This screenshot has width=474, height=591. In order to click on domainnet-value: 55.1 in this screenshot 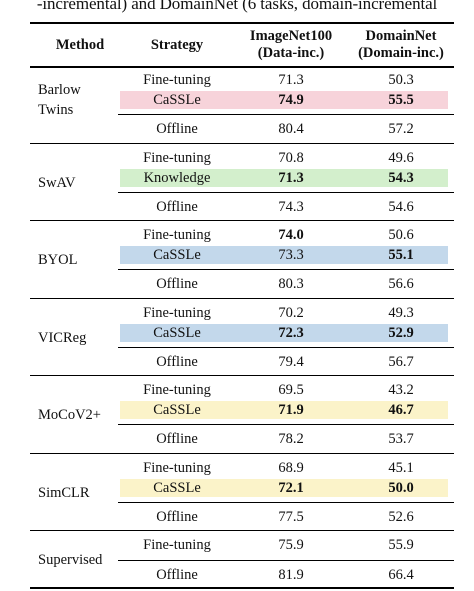, I will do `click(401, 254)`.